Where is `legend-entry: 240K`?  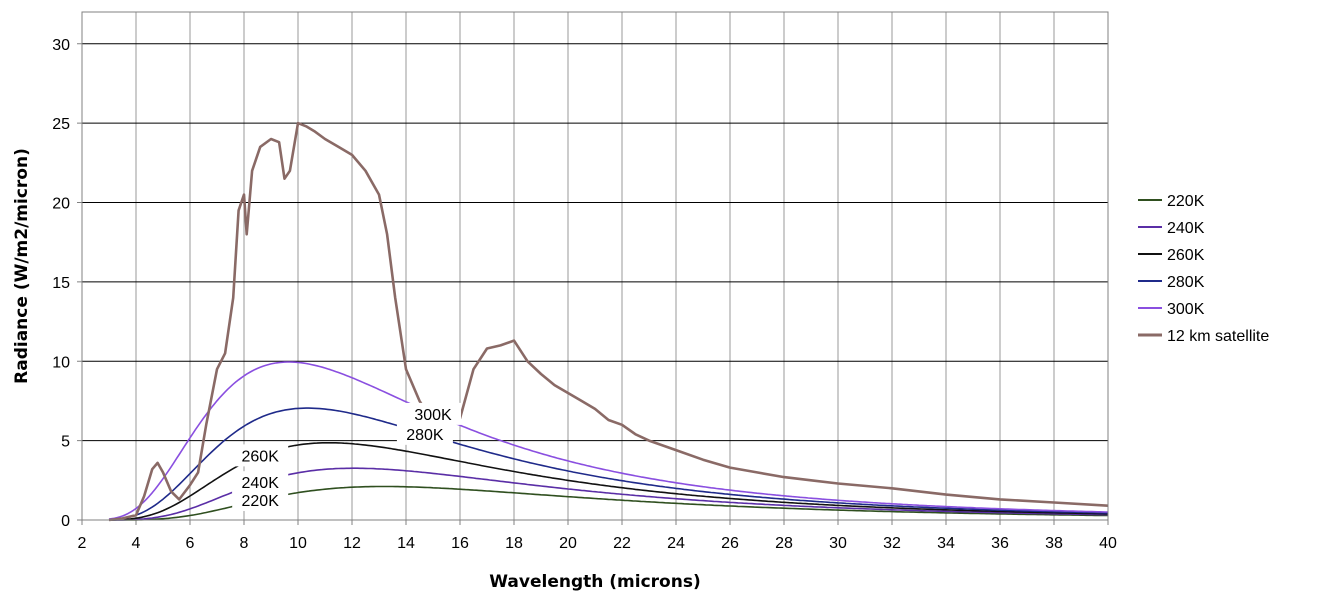 legend-entry: 240K is located at coordinates (1186, 228).